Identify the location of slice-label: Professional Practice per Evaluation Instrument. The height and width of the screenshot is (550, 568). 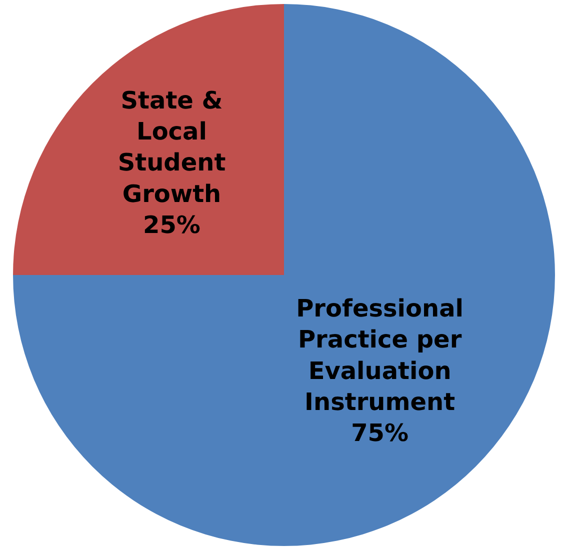
(380, 355).